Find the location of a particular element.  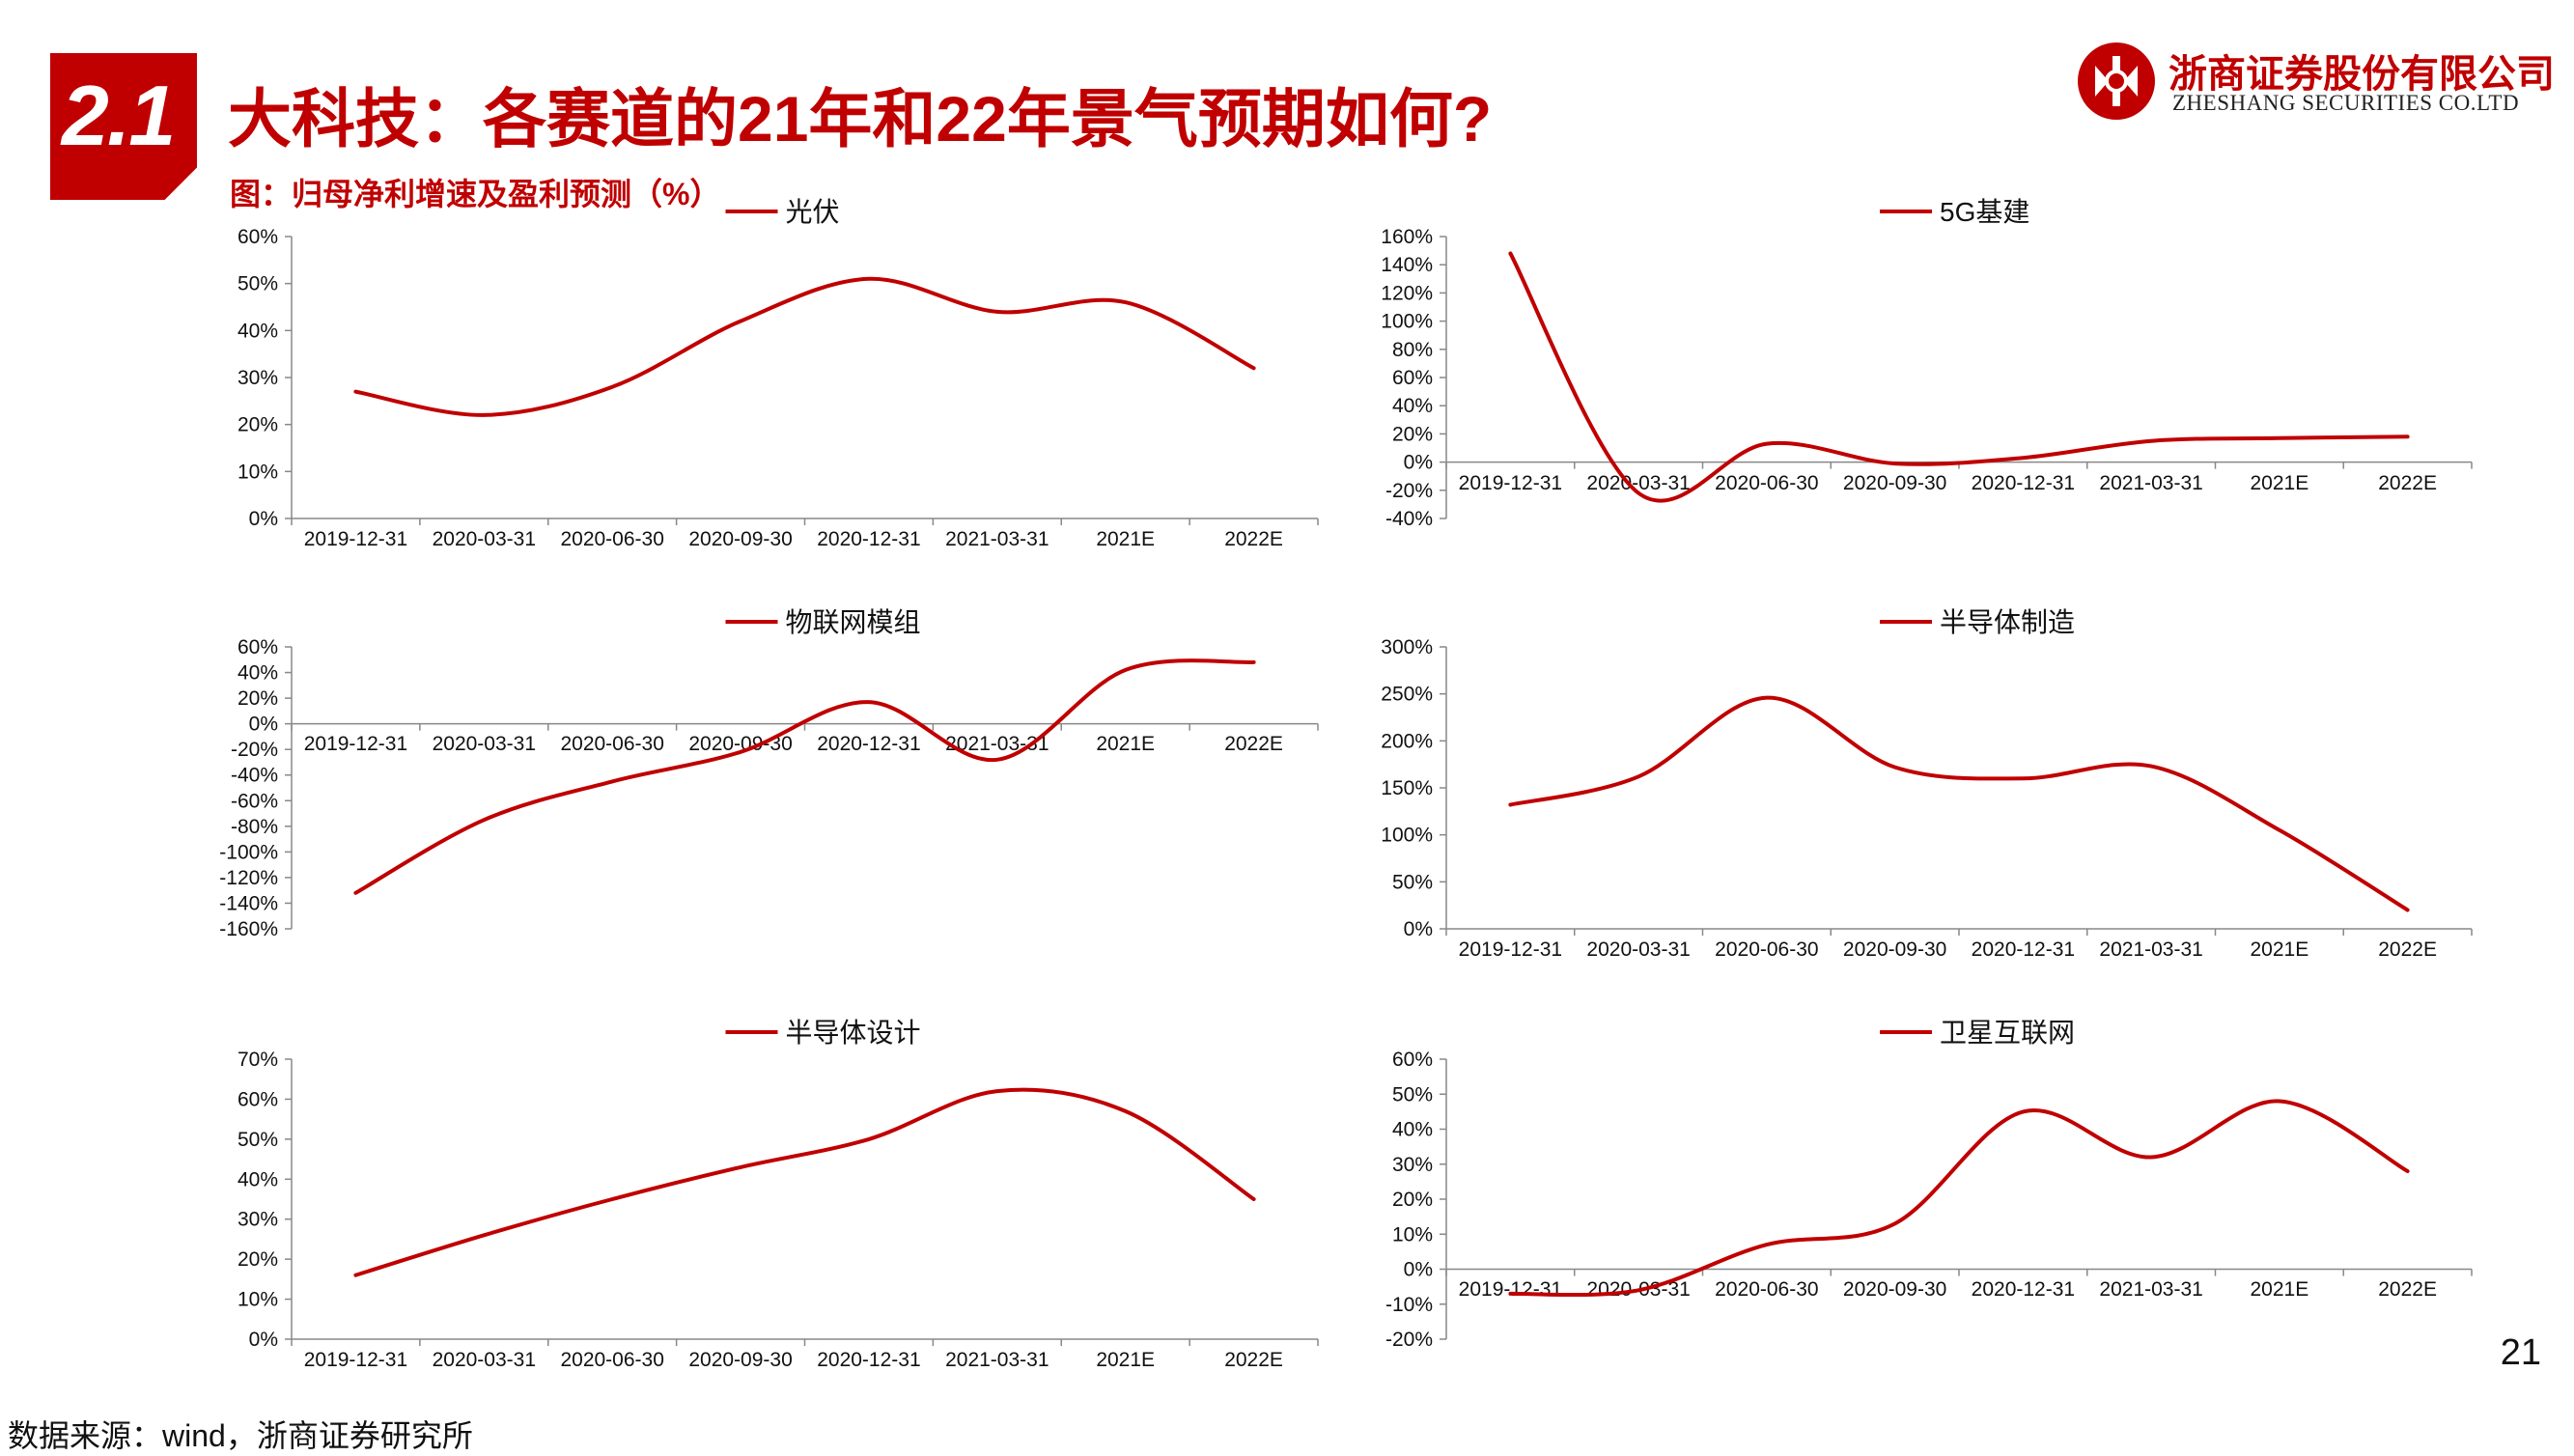

y-tick-label: -80% is located at coordinates (254, 827).